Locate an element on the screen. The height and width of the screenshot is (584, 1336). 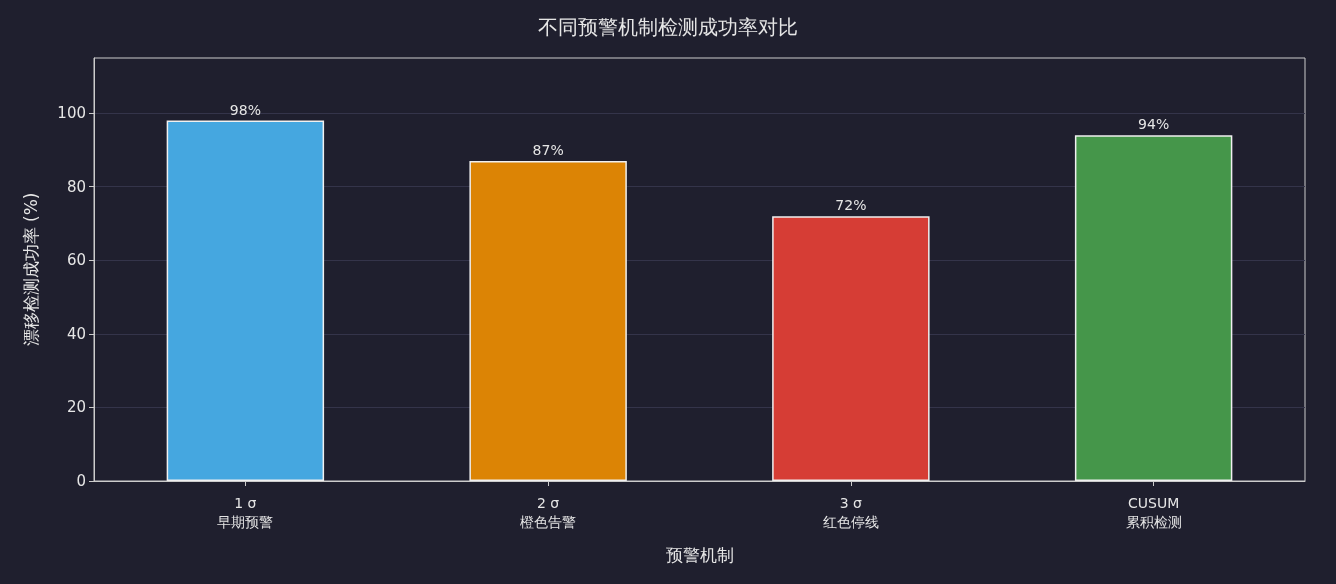
chart-title: 不同预警机制检测成功率对比 is located at coordinates (668, 27).